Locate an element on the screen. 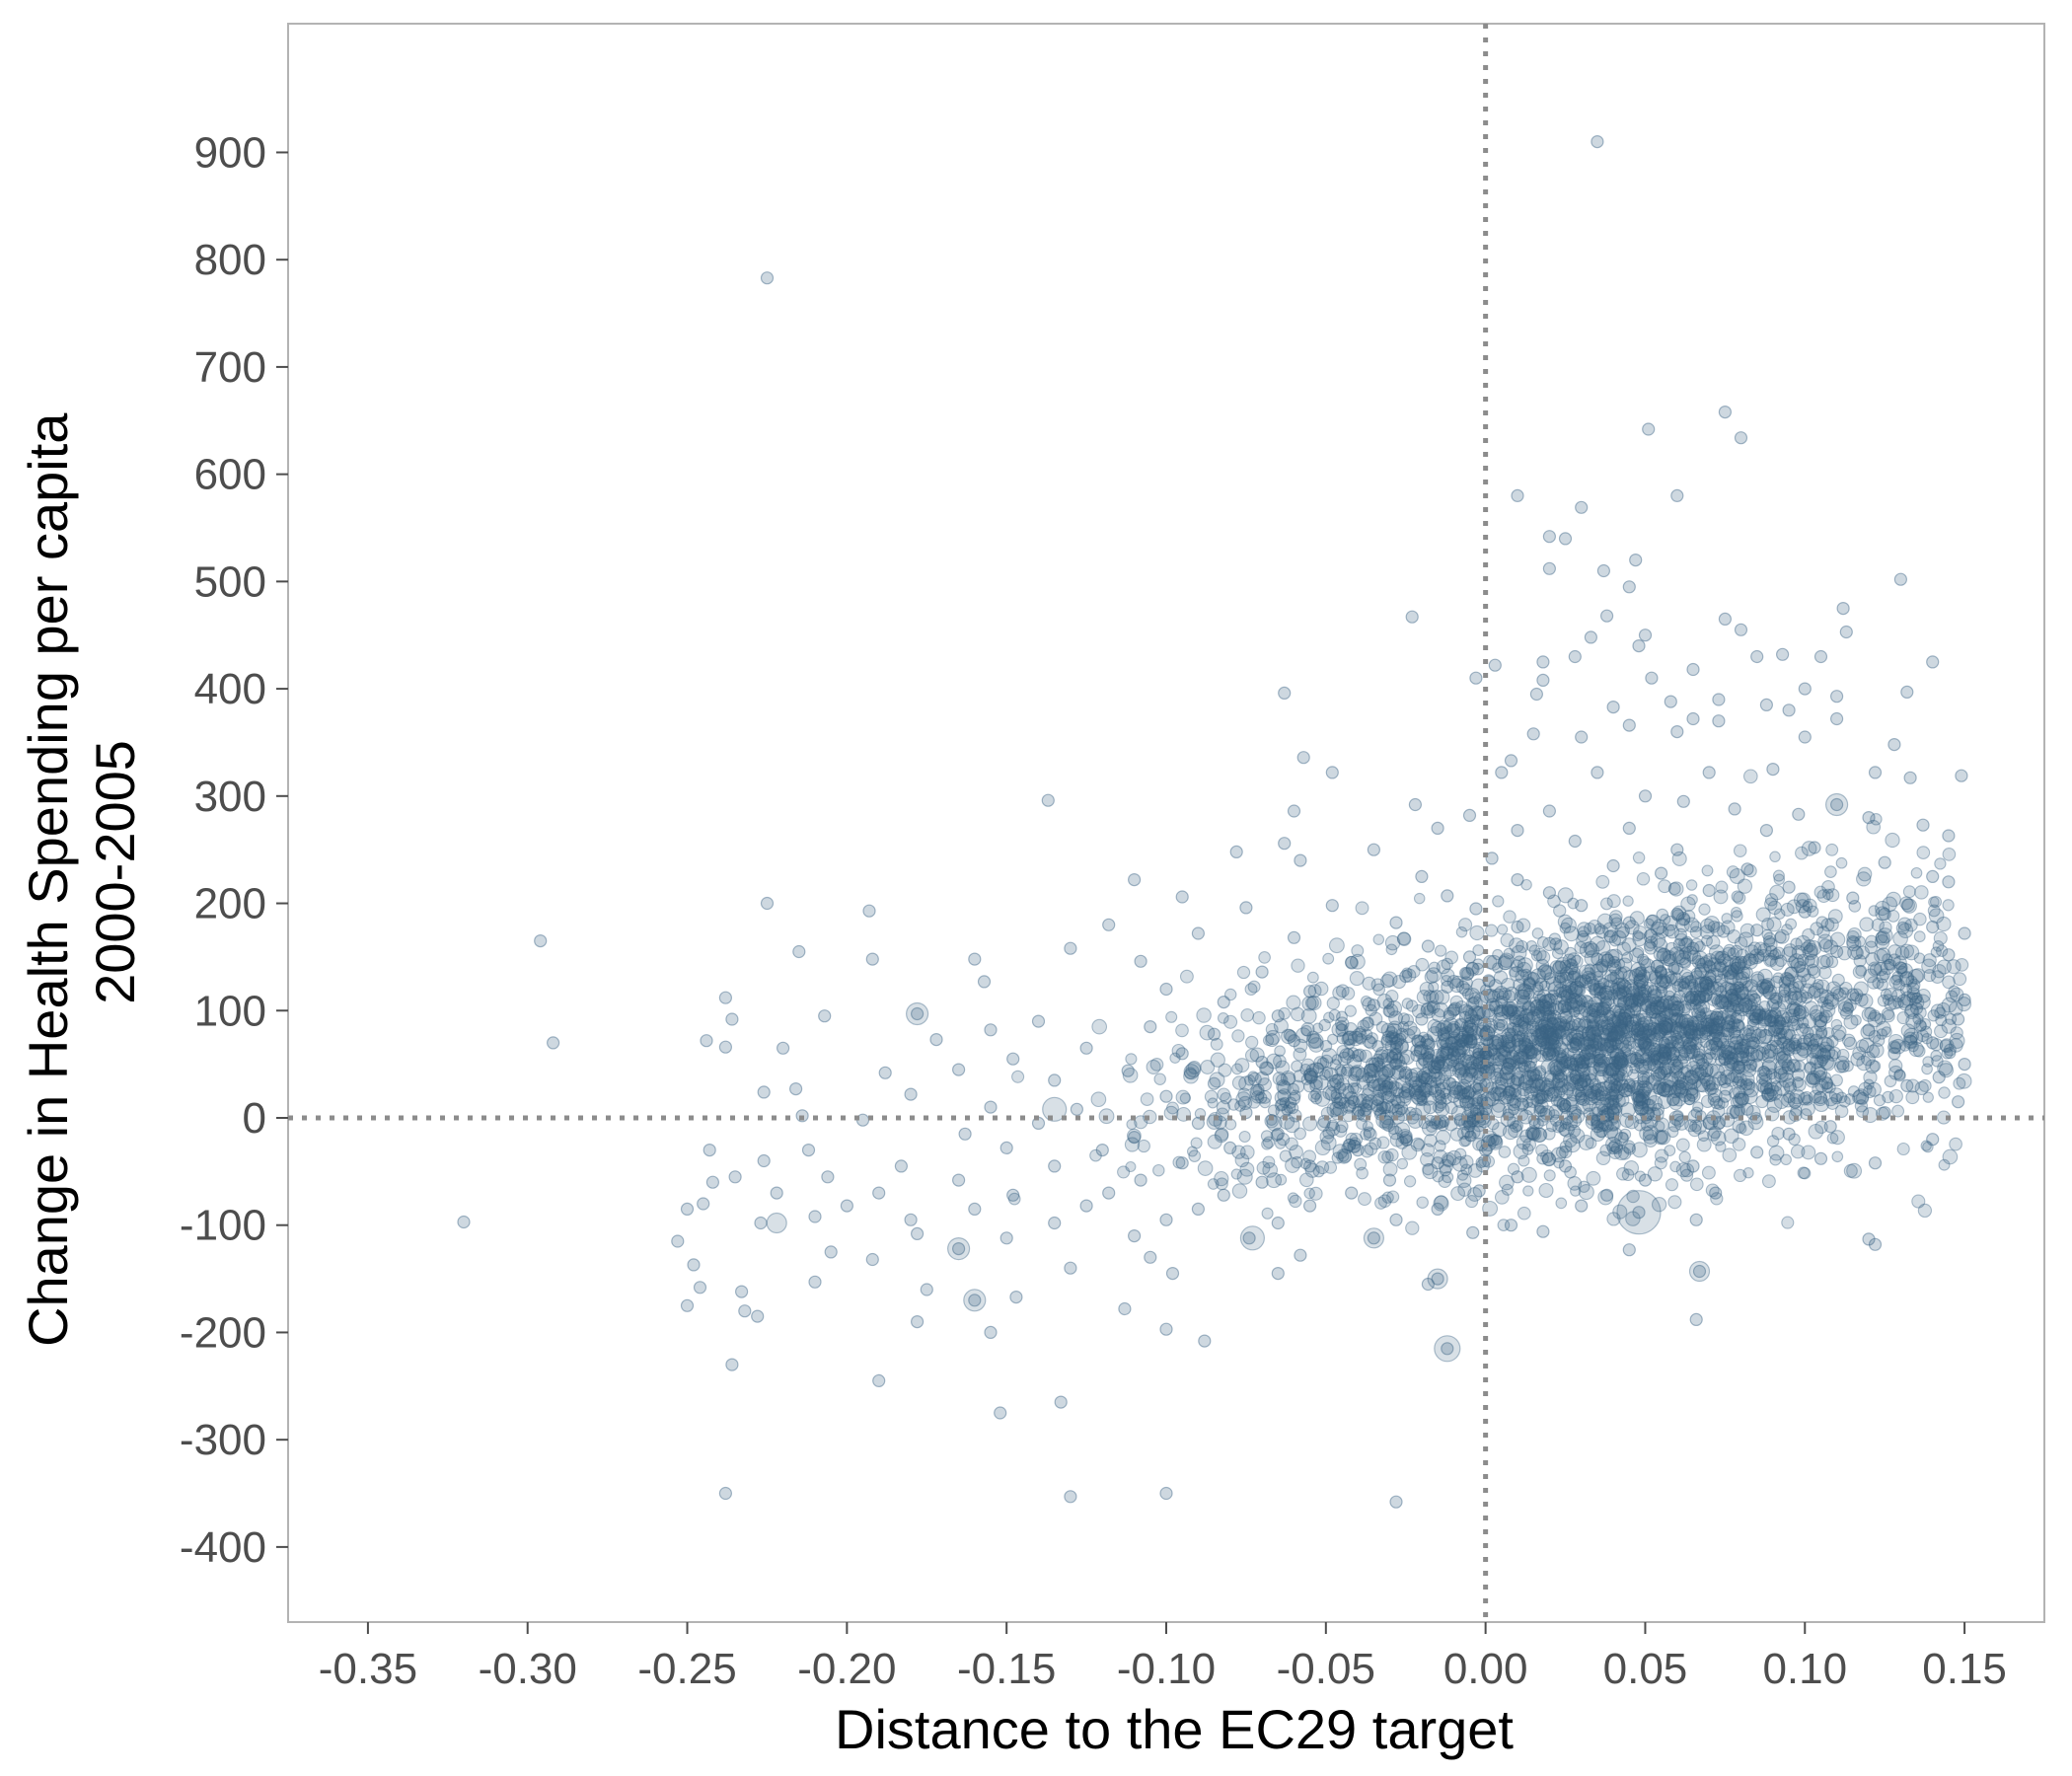  x-tick-label-5: -0.10 is located at coordinates (1166, 1669).